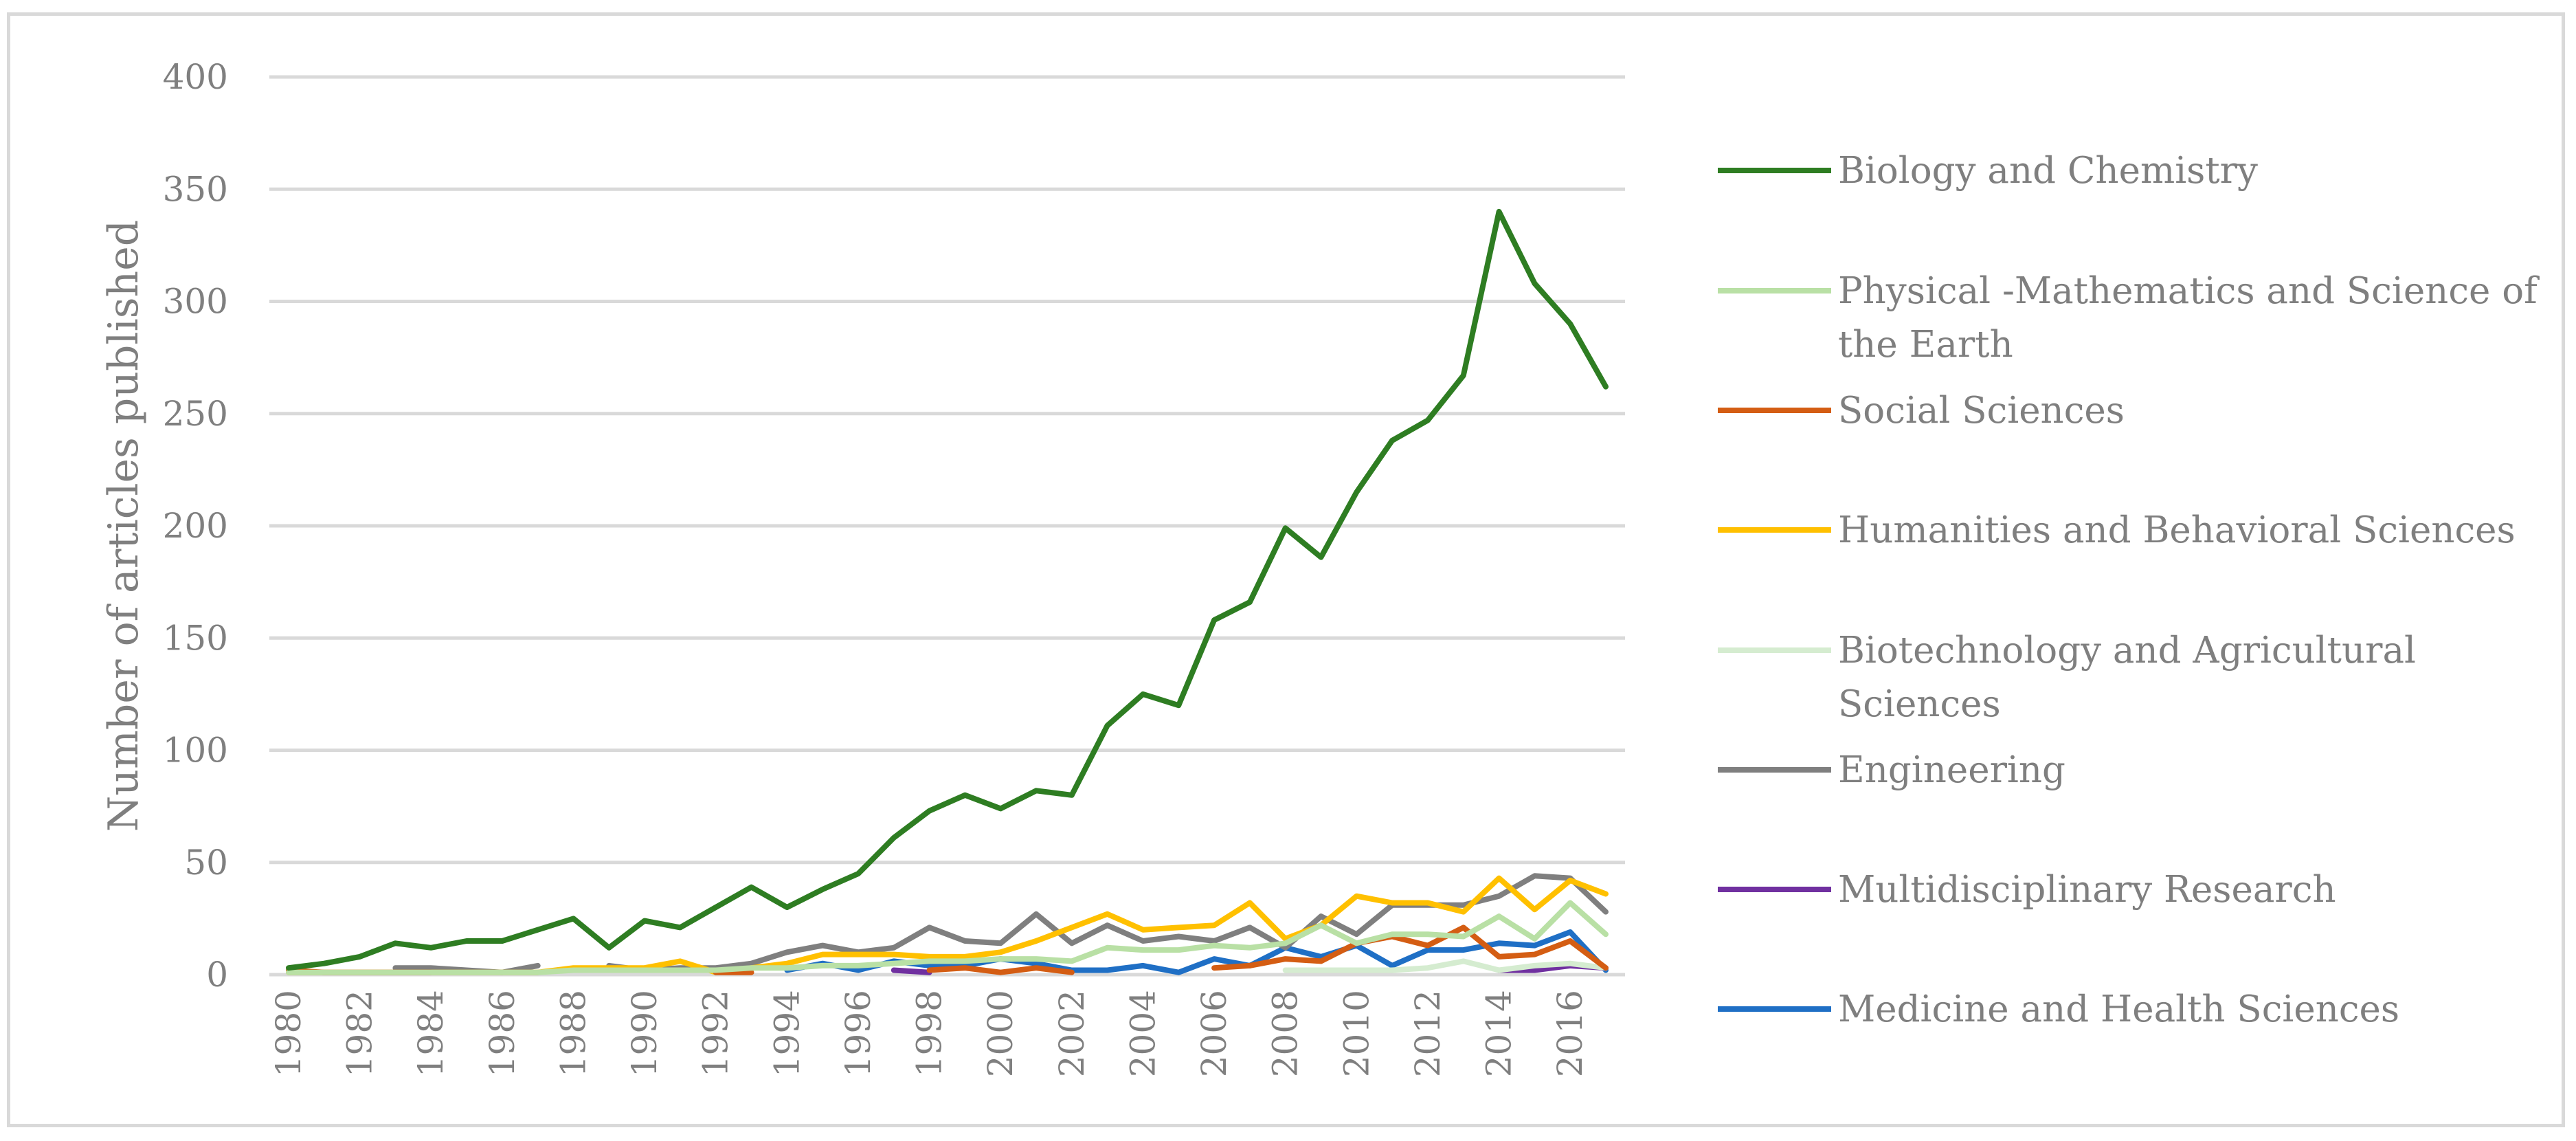 The height and width of the screenshot is (1141, 2576). What do you see at coordinates (217, 975) in the screenshot?
I see `y-tick-label: 0` at bounding box center [217, 975].